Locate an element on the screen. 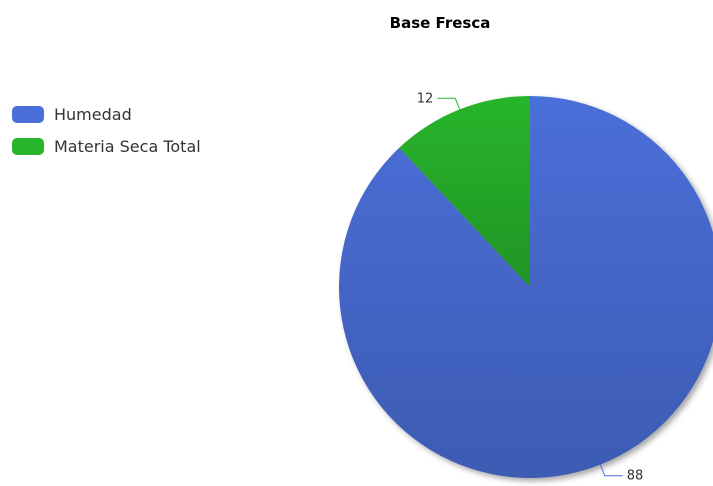 Image resolution: width=713 pixels, height=486 pixels. legend-item-materia-seca-total: Materia Seca Total is located at coordinates (106, 146).